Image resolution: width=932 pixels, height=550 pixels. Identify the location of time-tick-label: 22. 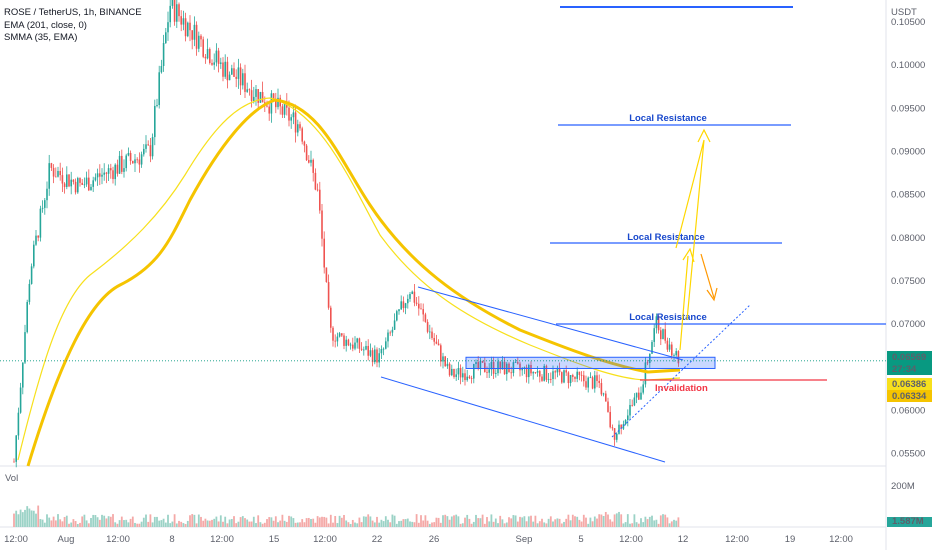
(377, 539).